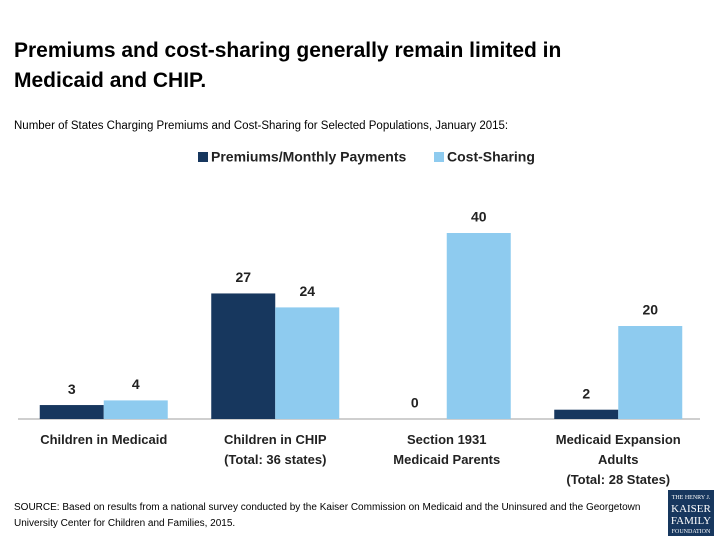 The width and height of the screenshot is (720, 540). What do you see at coordinates (243, 277) in the screenshot?
I see `data-label: 27` at bounding box center [243, 277].